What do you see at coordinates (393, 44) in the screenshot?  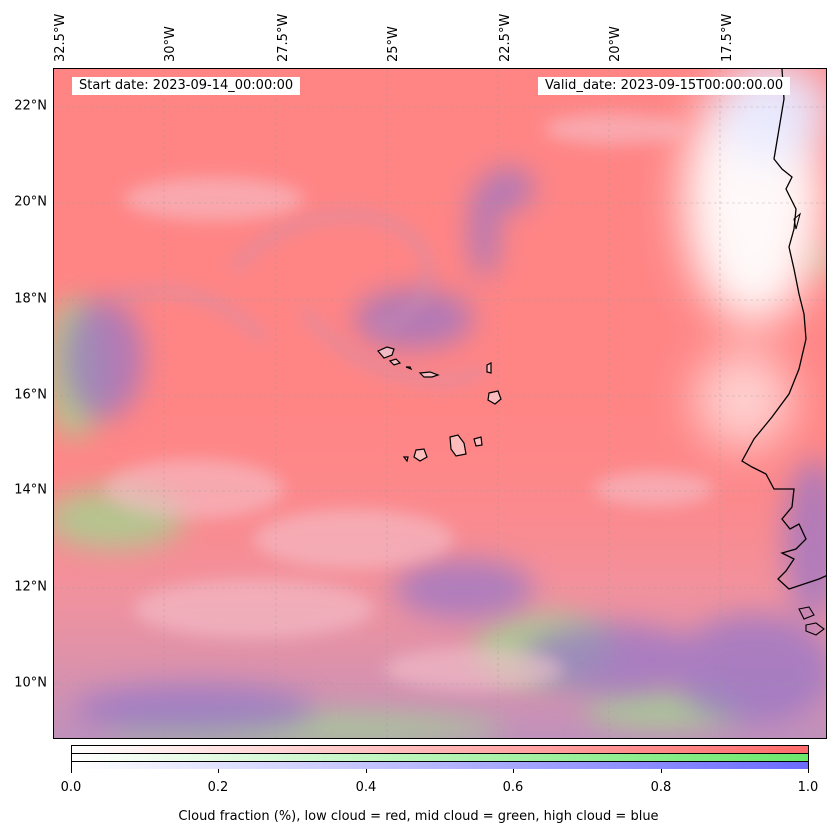 I see `lon-label-25w: 25°W` at bounding box center [393, 44].